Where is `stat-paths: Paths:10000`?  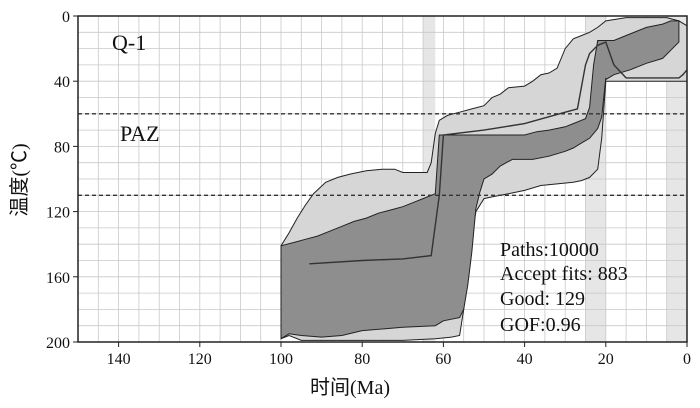
stat-paths: Paths:10000 is located at coordinates (549, 250).